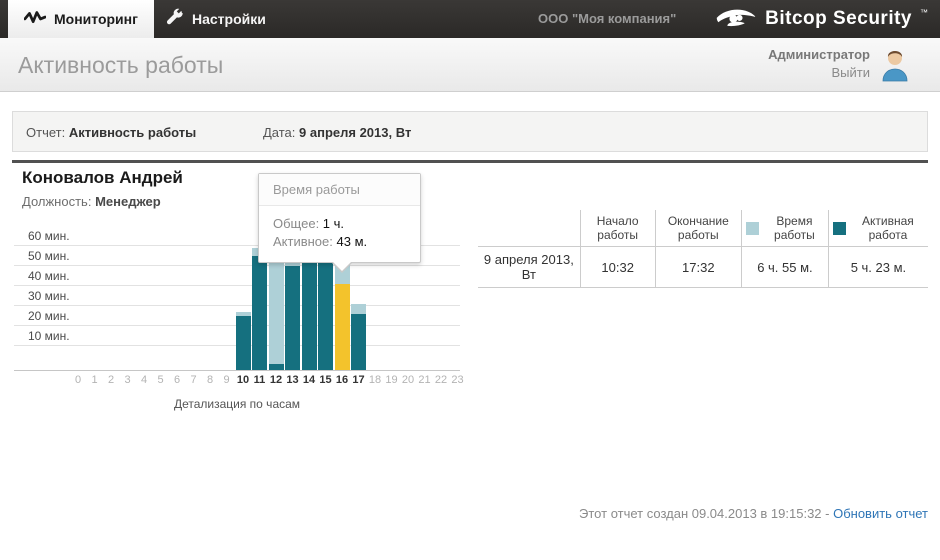 This screenshot has width=940, height=560. Describe the element at coordinates (342, 267) in the screenshot. I see `tooltip-arrow` at that location.